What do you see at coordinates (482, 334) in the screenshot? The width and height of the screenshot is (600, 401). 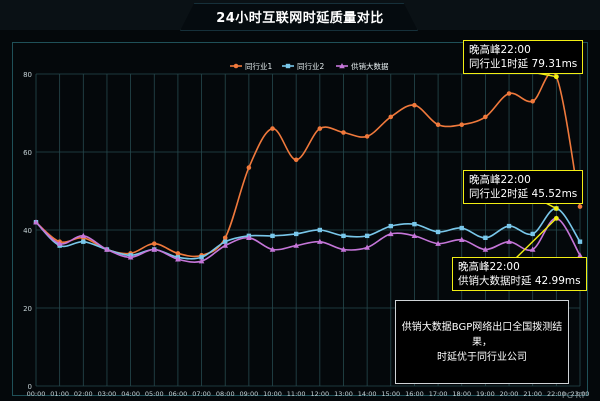 I see `note-line1: 供销大数据BGP网络出口全国拨测结果，` at bounding box center [482, 334].